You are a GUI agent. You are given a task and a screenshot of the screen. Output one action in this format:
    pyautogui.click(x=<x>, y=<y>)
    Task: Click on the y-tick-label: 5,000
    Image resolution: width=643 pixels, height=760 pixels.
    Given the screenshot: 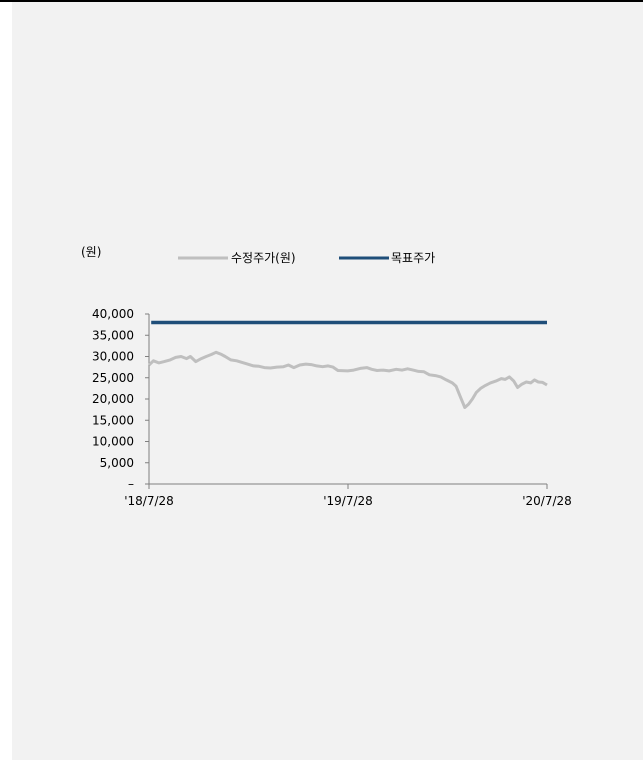 What is the action you would take?
    pyautogui.click(x=117, y=463)
    